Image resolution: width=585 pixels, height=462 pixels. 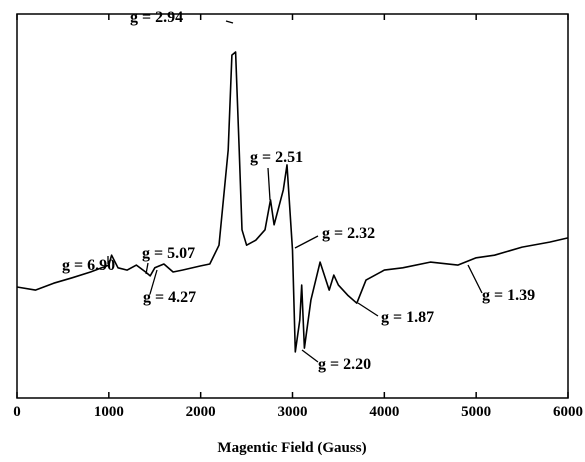 I want to click on x-axis-label: Magentic Field (Gauss), so click(x=291, y=448).